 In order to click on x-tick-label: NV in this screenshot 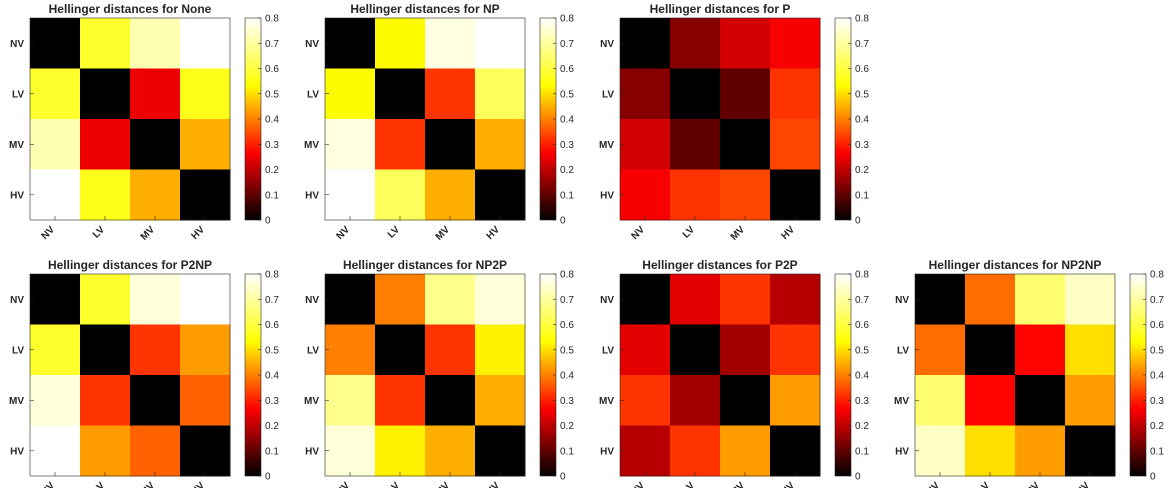, I will do `click(344, 233)`.